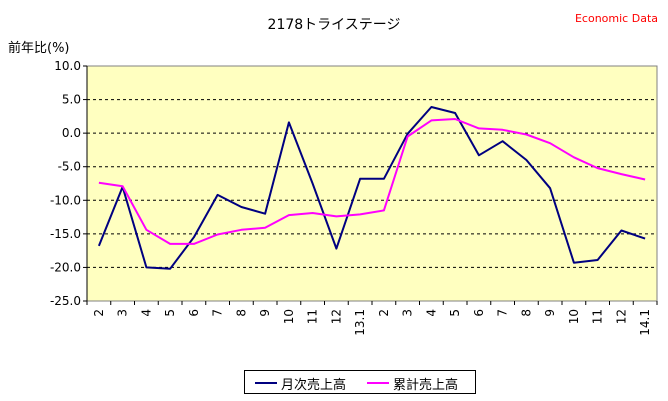  What do you see at coordinates (616, 18) in the screenshot?
I see `source-label: Economic Data` at bounding box center [616, 18].